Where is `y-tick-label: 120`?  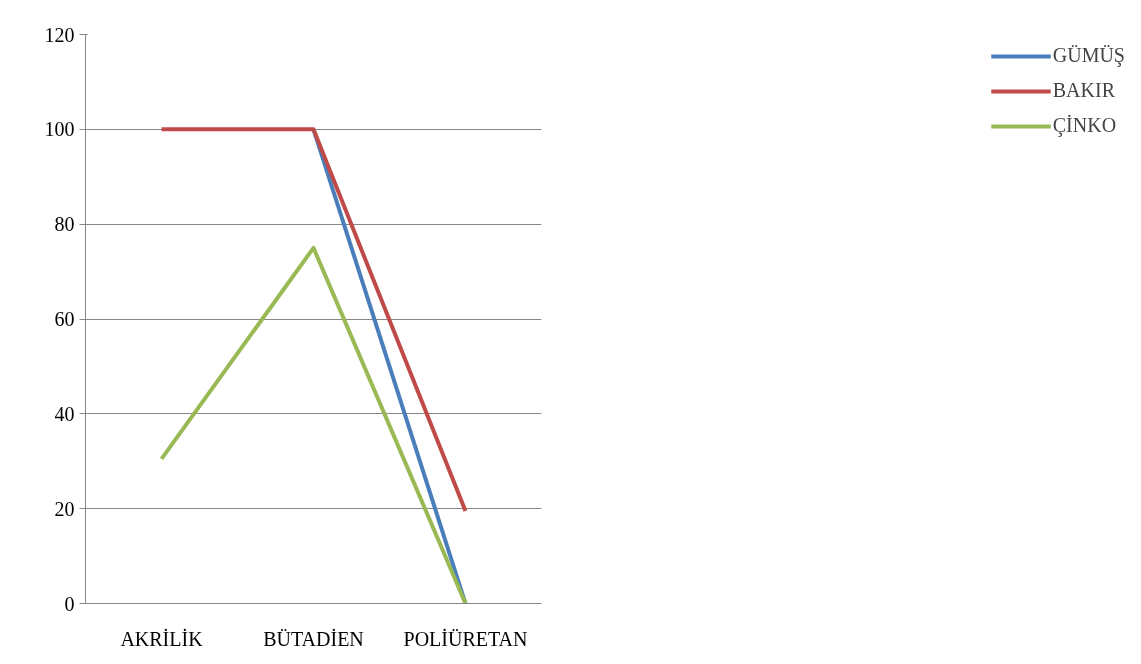
y-tick-label: 120 is located at coordinates (59, 34).